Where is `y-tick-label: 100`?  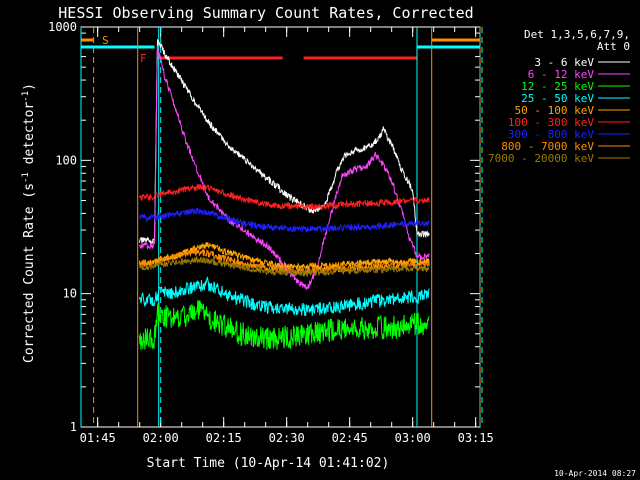 y-tick-label: 100 is located at coordinates (66, 160).